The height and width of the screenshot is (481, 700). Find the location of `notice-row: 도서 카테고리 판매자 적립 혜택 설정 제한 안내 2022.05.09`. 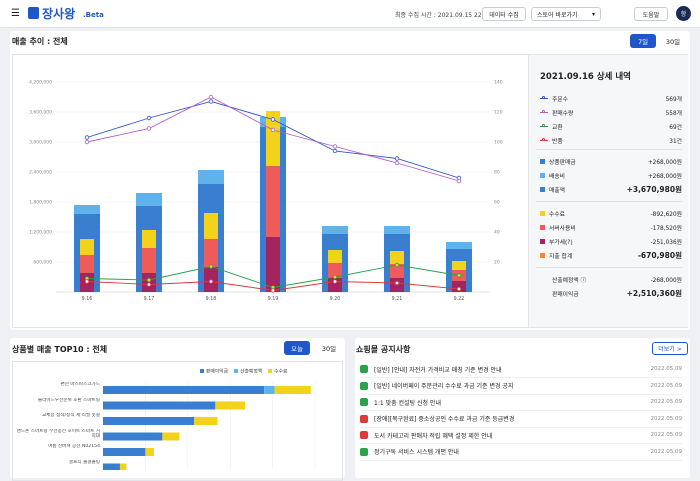

notice-row: 도서 카테고리 판매자 적립 혜택 설정 제한 안내 2022.05.09 is located at coordinates (521, 435).